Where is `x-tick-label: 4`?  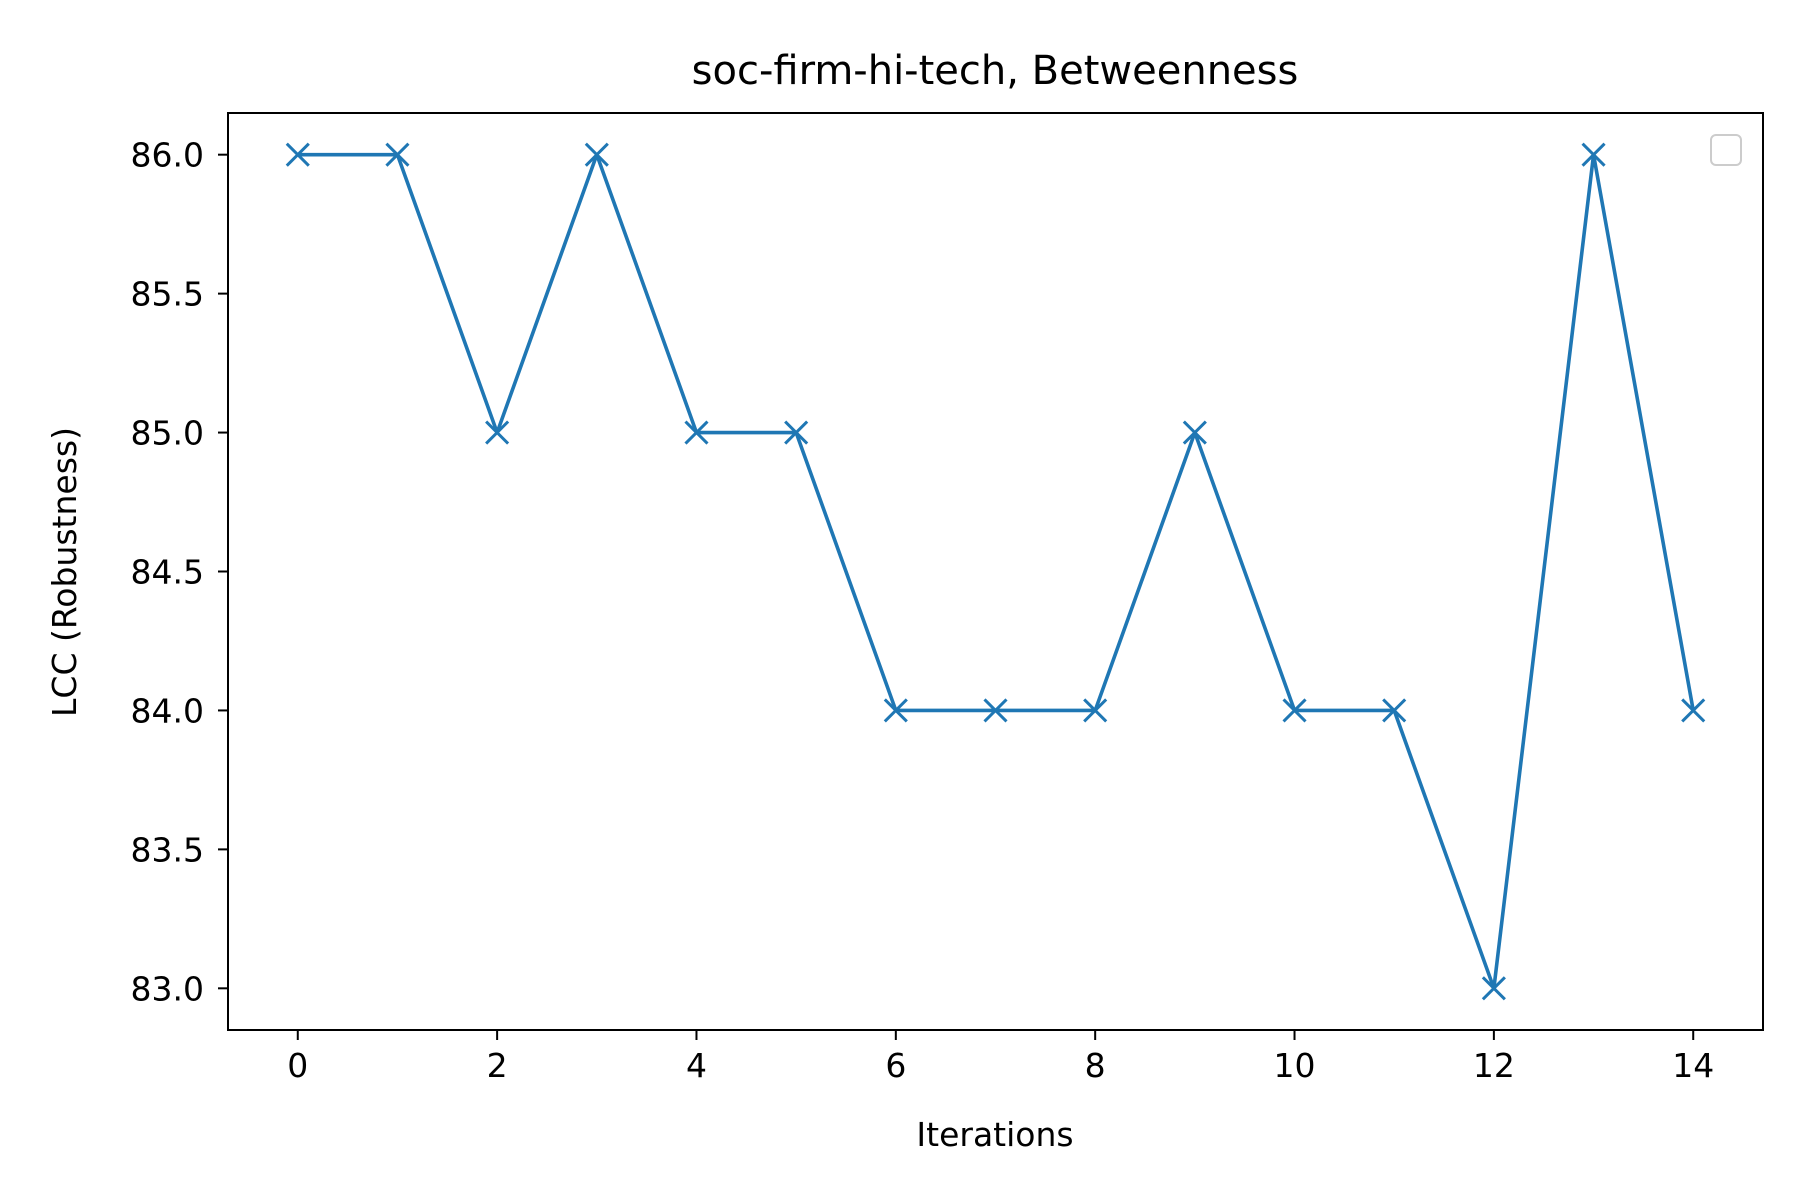 x-tick-label: 4 is located at coordinates (696, 1065).